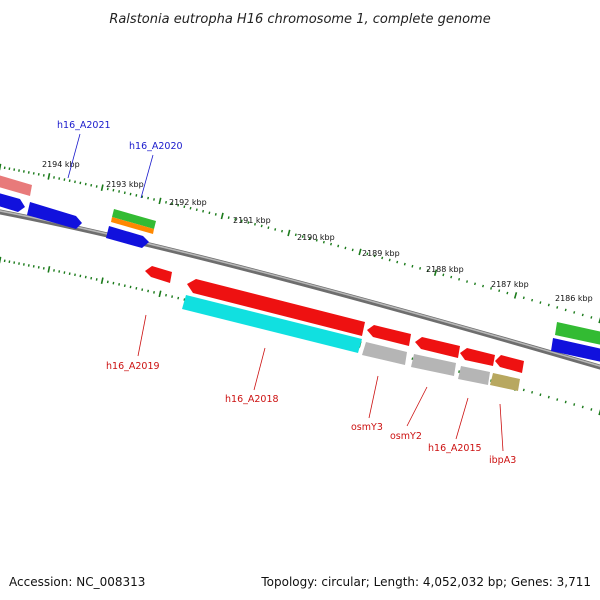 The width and height of the screenshot is (600, 600). What do you see at coordinates (276, 307) in the screenshot?
I see `feature-red-a2018` at bounding box center [276, 307].